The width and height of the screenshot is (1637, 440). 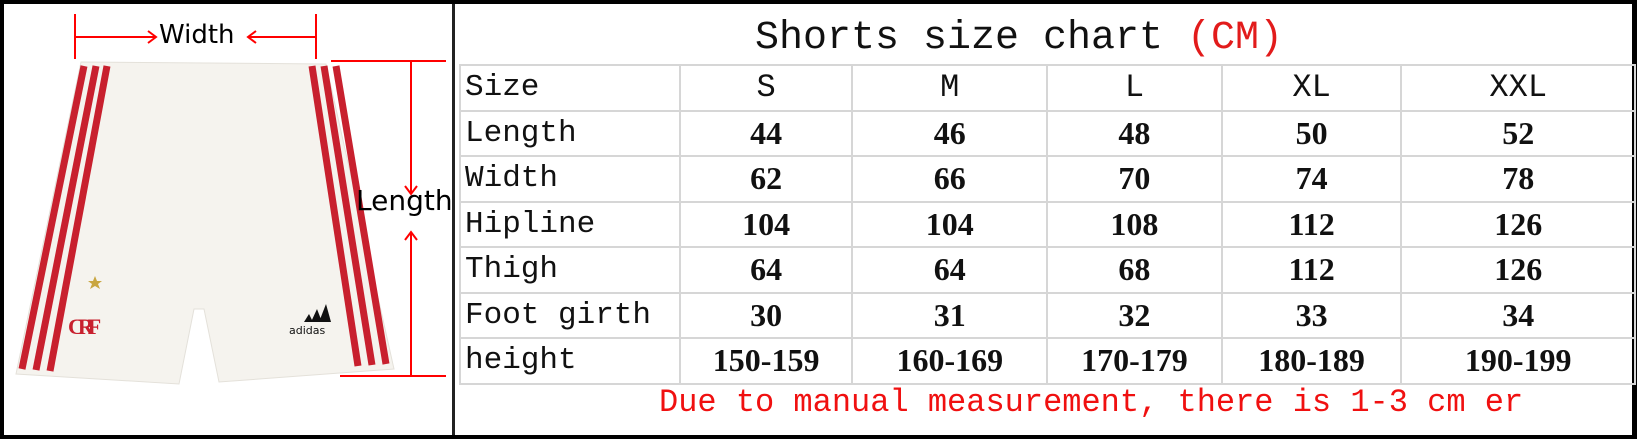 What do you see at coordinates (1518, 315) in the screenshot?
I see `value-cell: 34` at bounding box center [1518, 315].